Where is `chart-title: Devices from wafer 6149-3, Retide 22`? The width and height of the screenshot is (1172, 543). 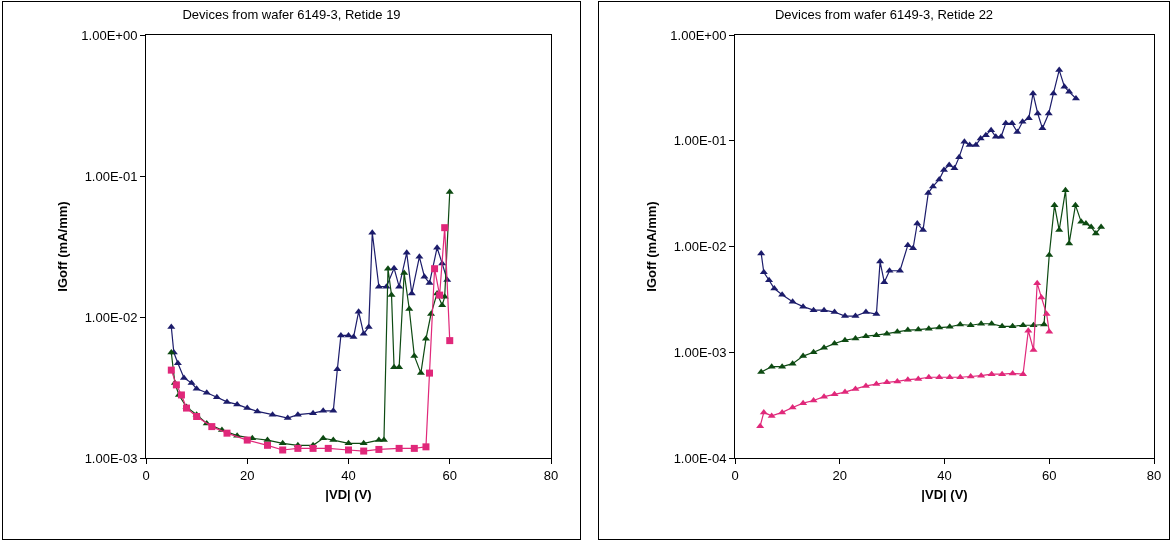
chart-title: Devices from wafer 6149-3, Retide 22 is located at coordinates (884, 15).